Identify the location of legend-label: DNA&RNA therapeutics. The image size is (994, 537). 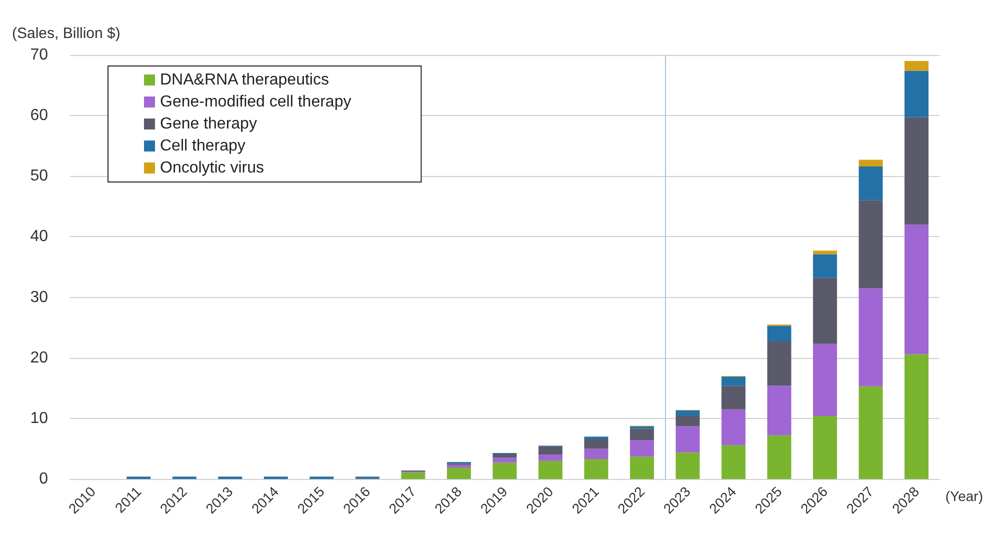
(244, 80).